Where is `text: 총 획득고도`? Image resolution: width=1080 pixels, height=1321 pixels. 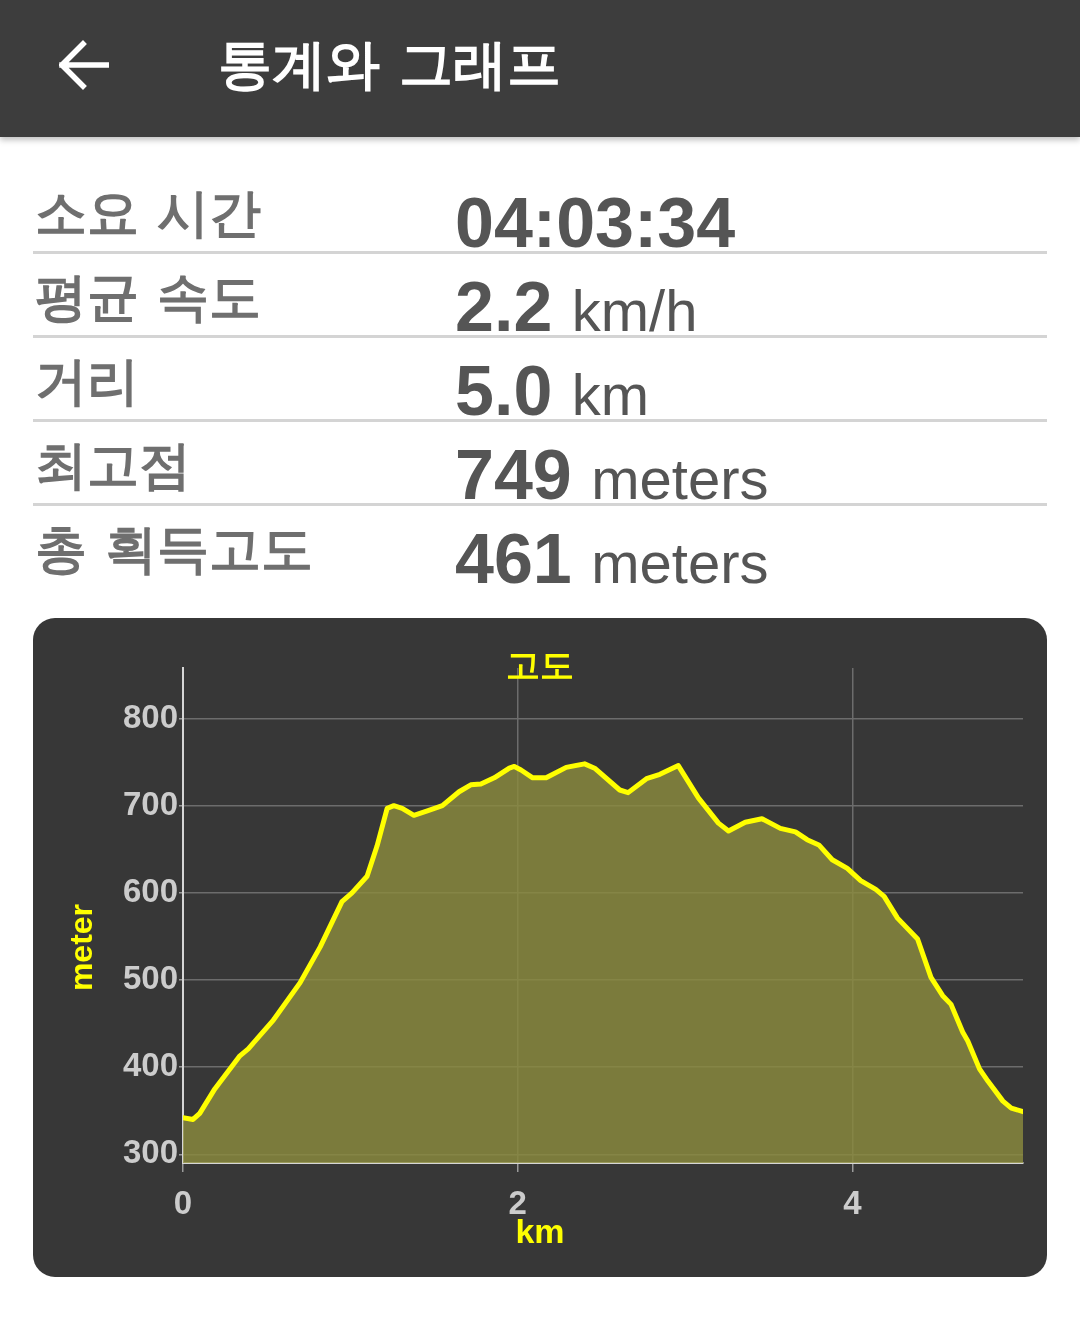
text: 총 획득고도 is located at coordinates (174, 549).